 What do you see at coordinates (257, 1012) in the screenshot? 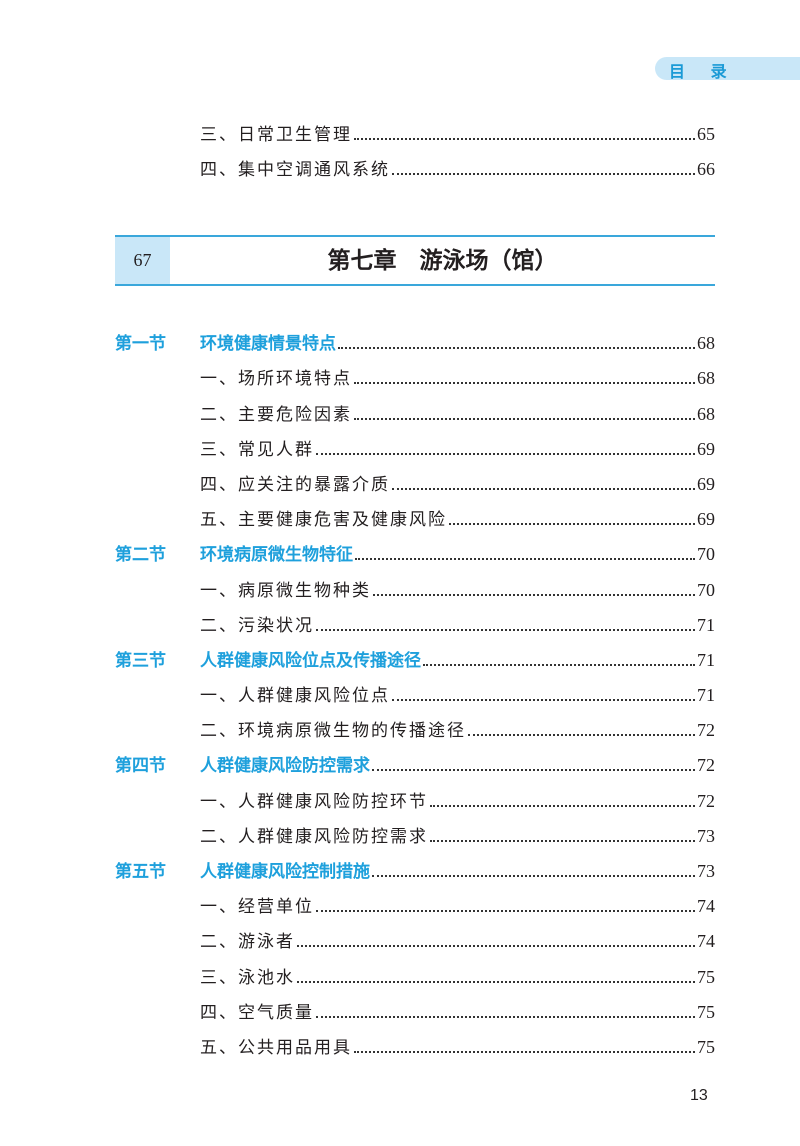
I see `entry-title: 四、空气质量` at bounding box center [257, 1012].